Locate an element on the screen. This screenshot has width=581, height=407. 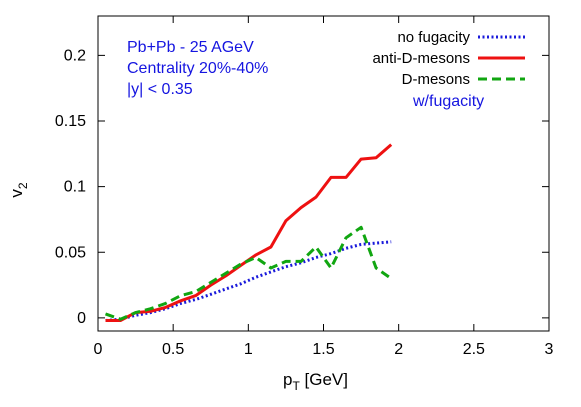
x-tick-label: 2.5 is located at coordinates (474, 349).